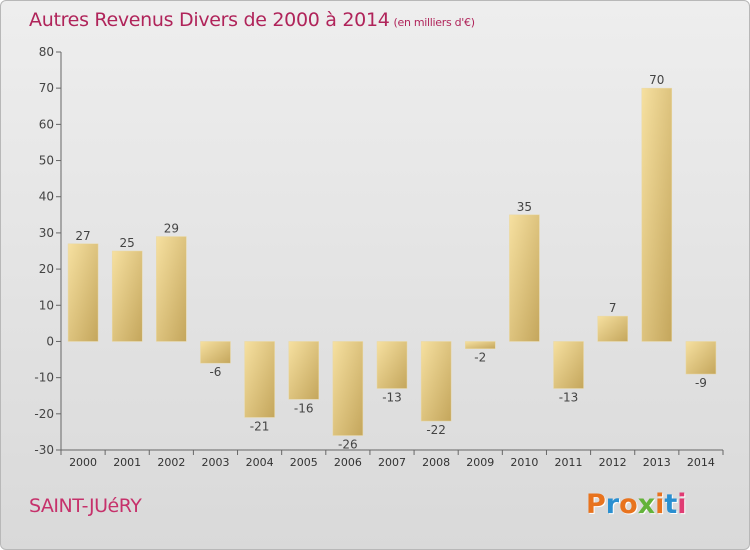  What do you see at coordinates (44, 378) in the screenshot?
I see `y-tick-label: -10` at bounding box center [44, 378].